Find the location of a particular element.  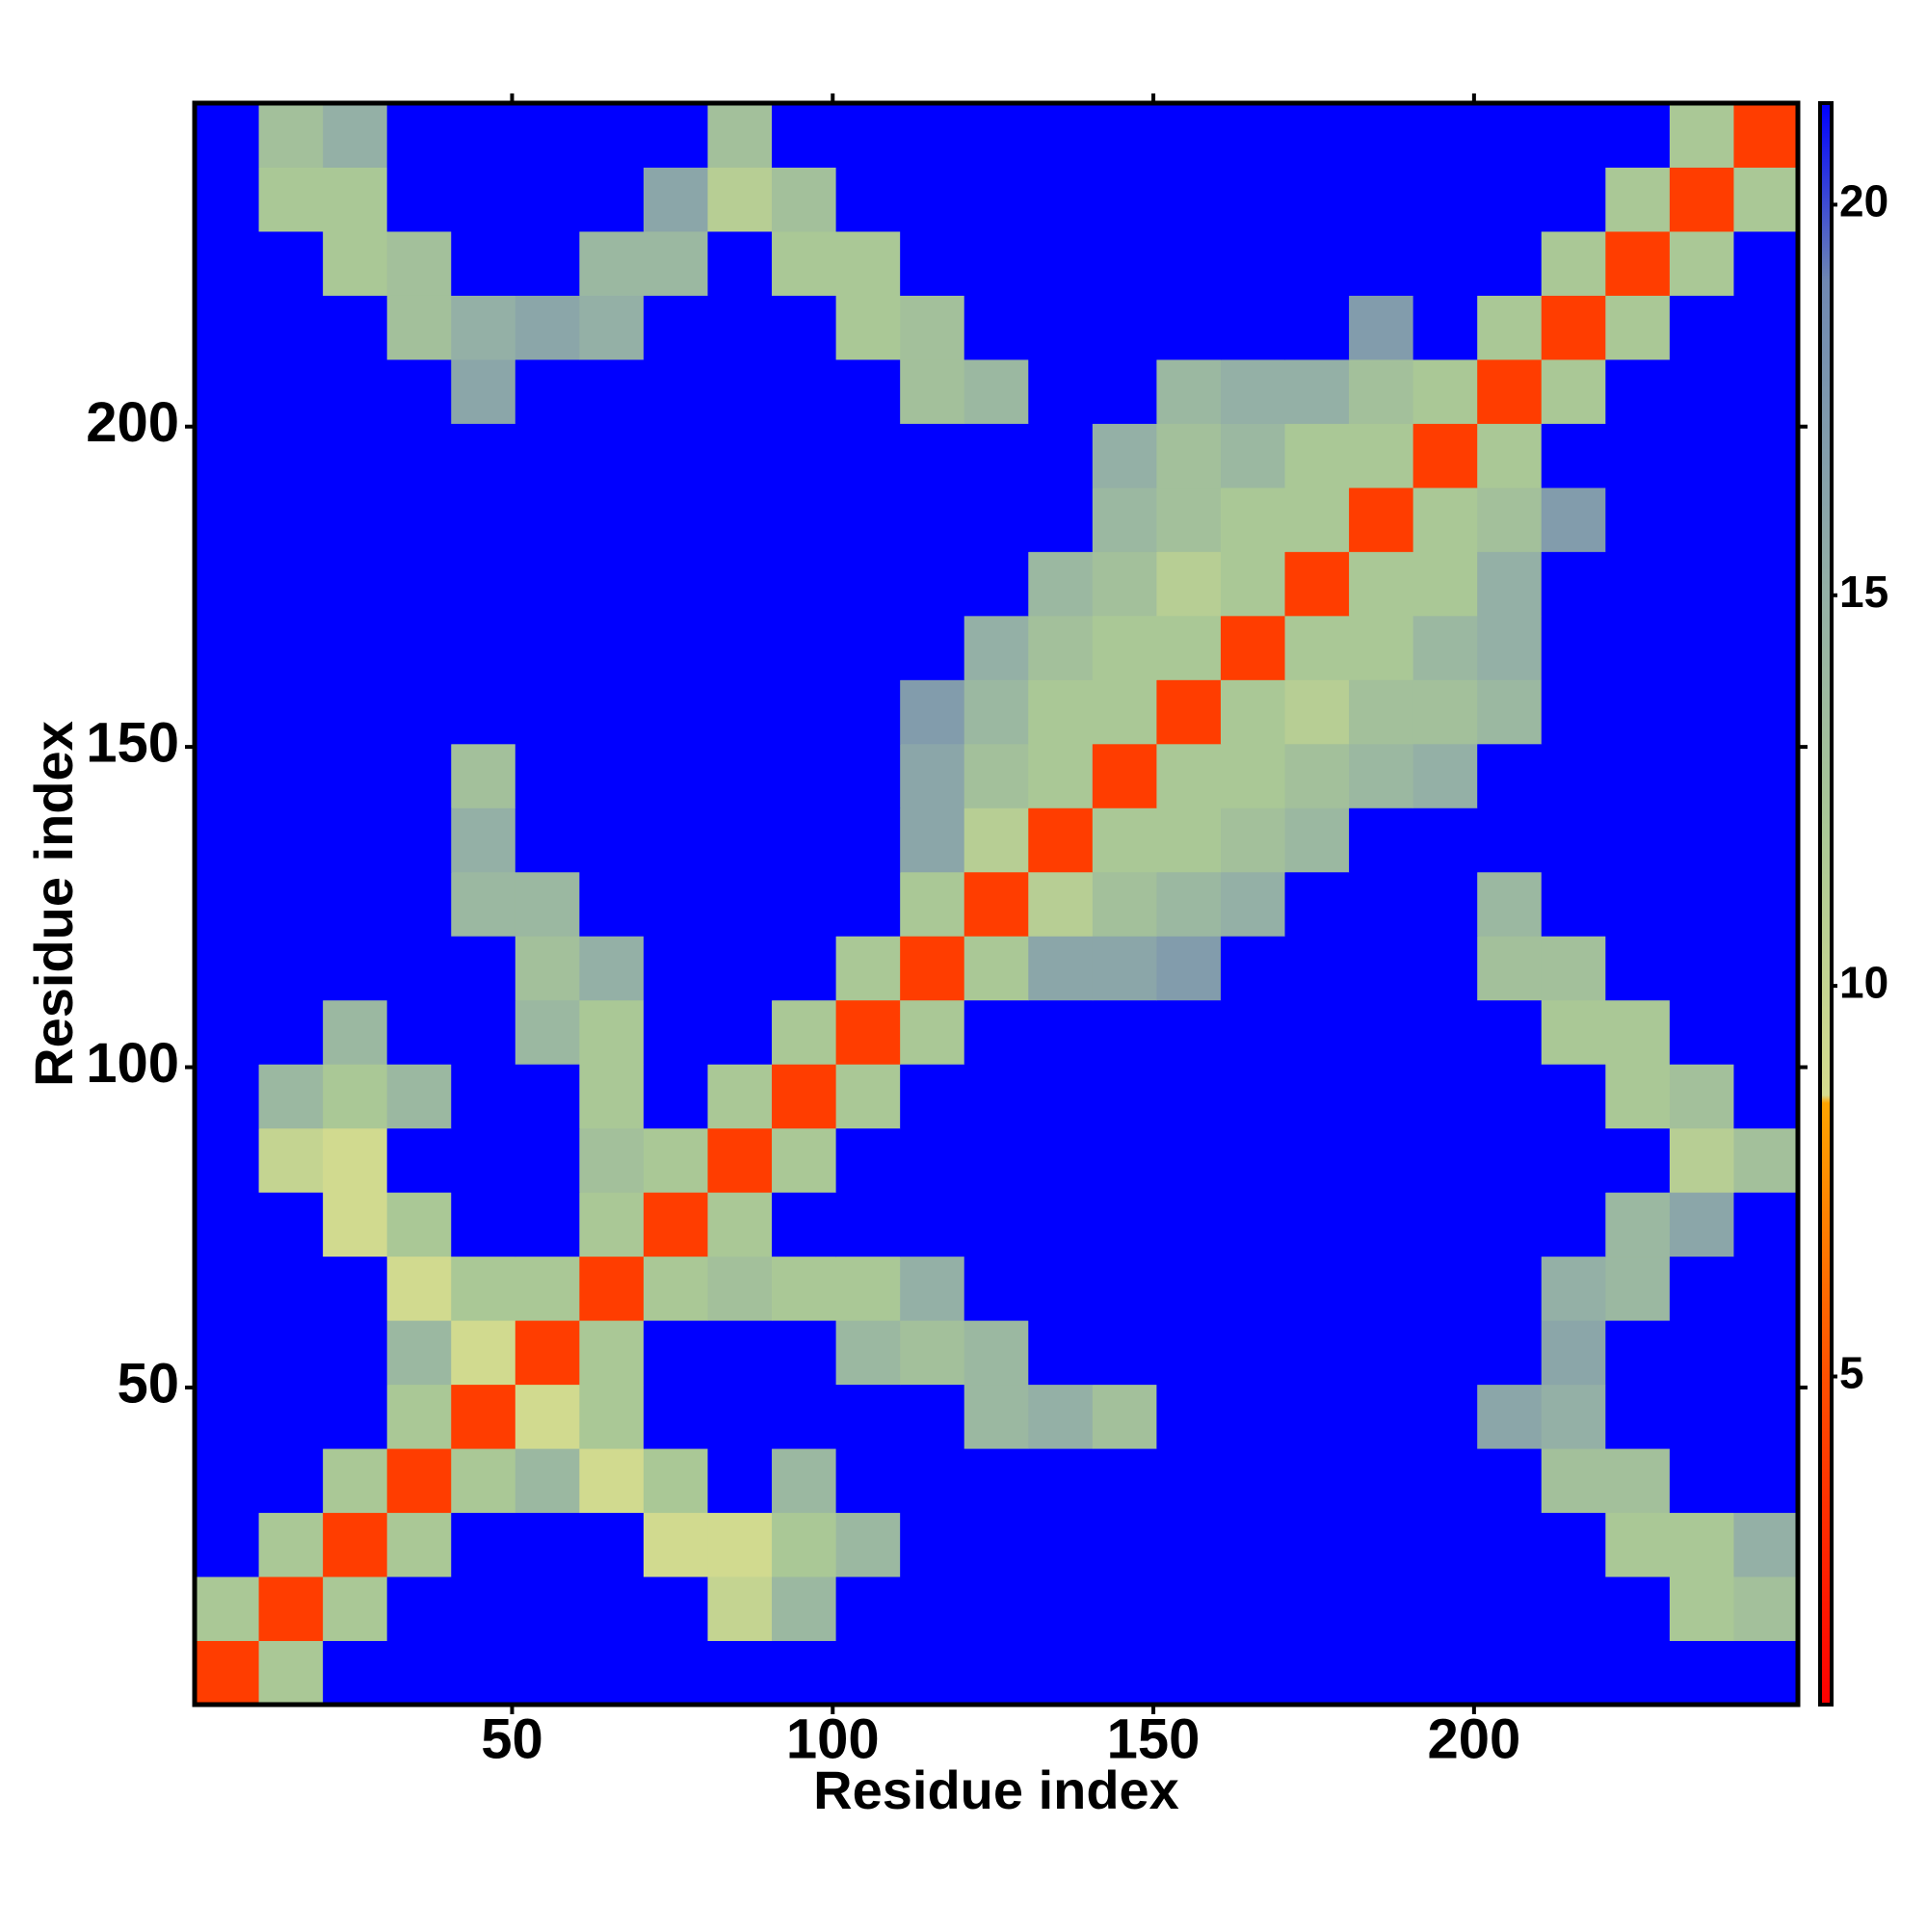

x-tick-label: 200 is located at coordinates (1473, 1738).